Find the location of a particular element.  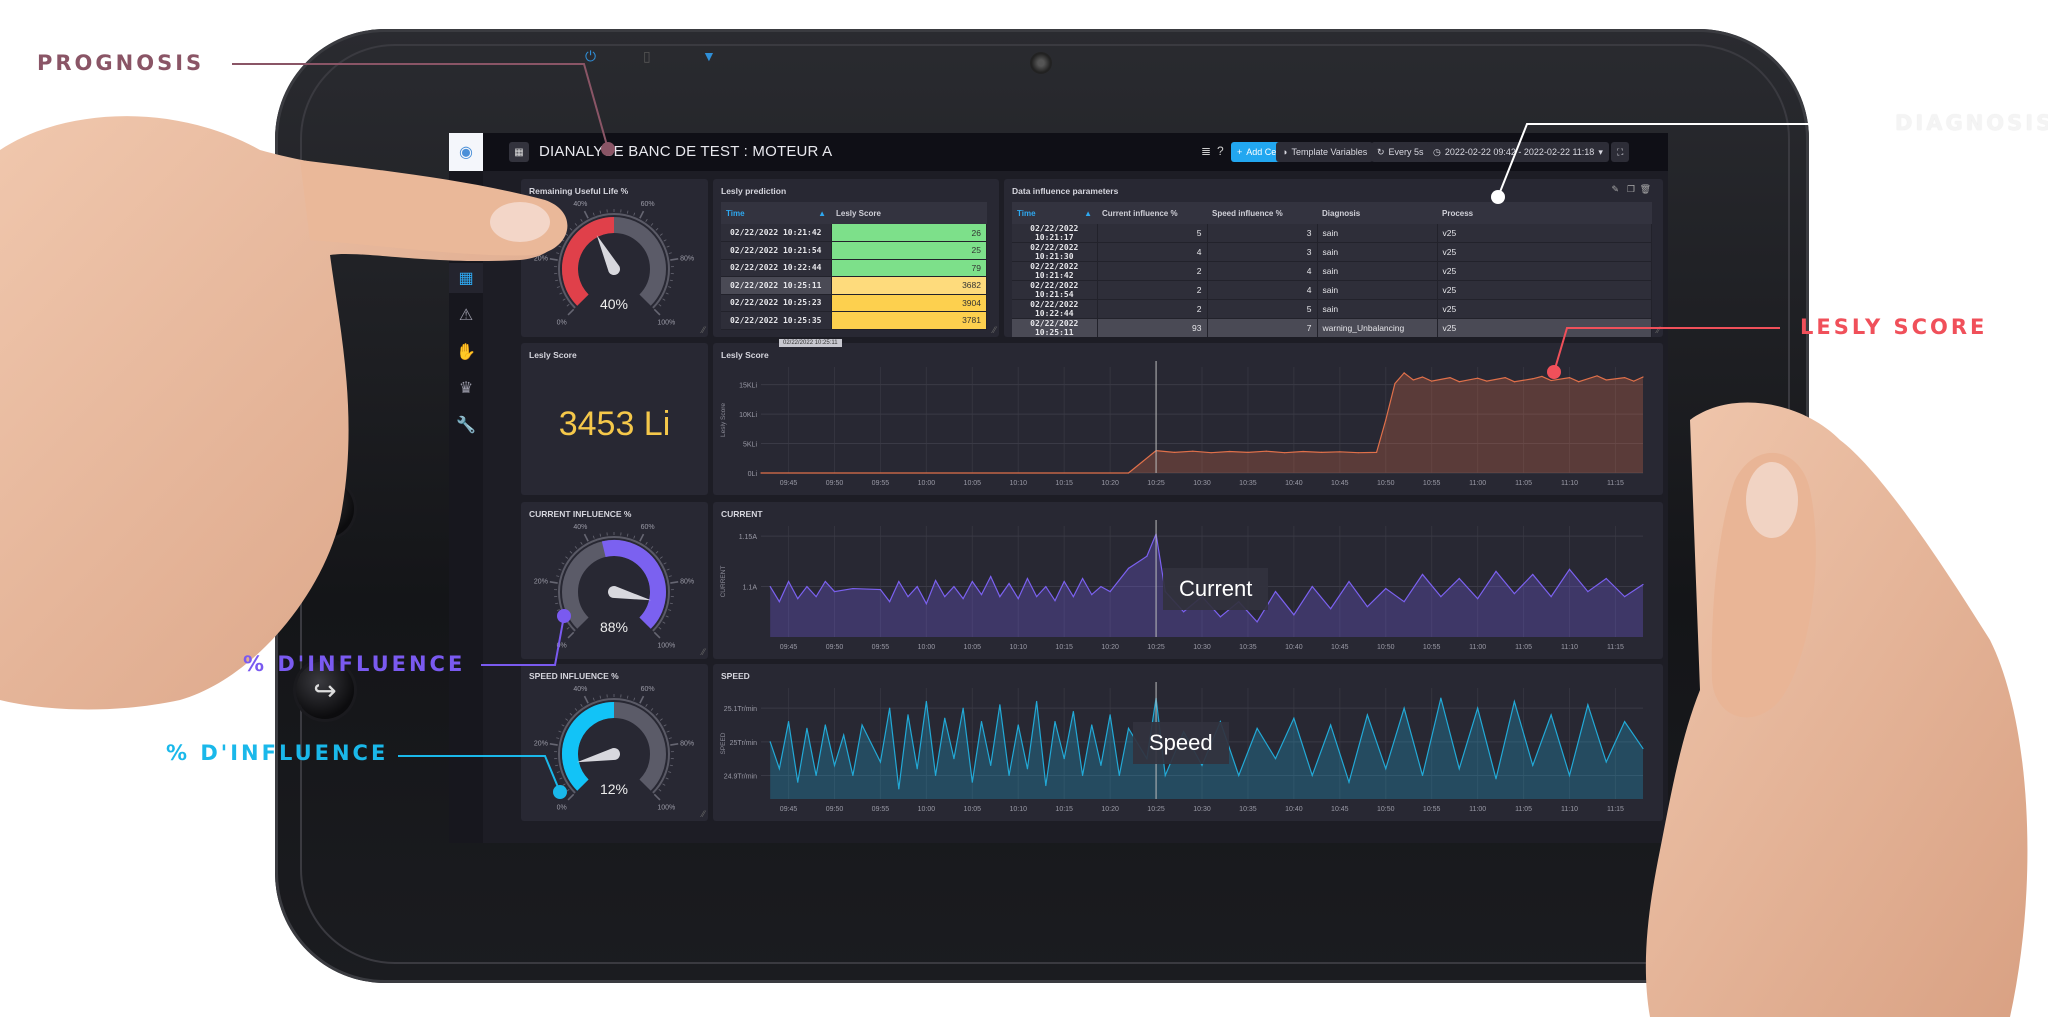

table-cell: 3 is located at coordinates (1262, 252).